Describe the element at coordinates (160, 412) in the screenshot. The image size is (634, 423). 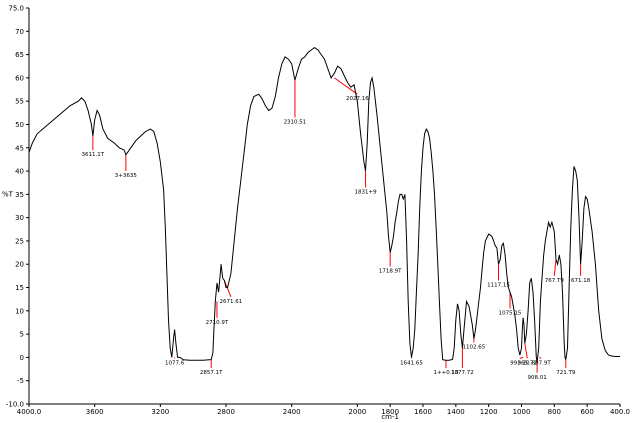
I see `x-tick-label: 3200` at that location.